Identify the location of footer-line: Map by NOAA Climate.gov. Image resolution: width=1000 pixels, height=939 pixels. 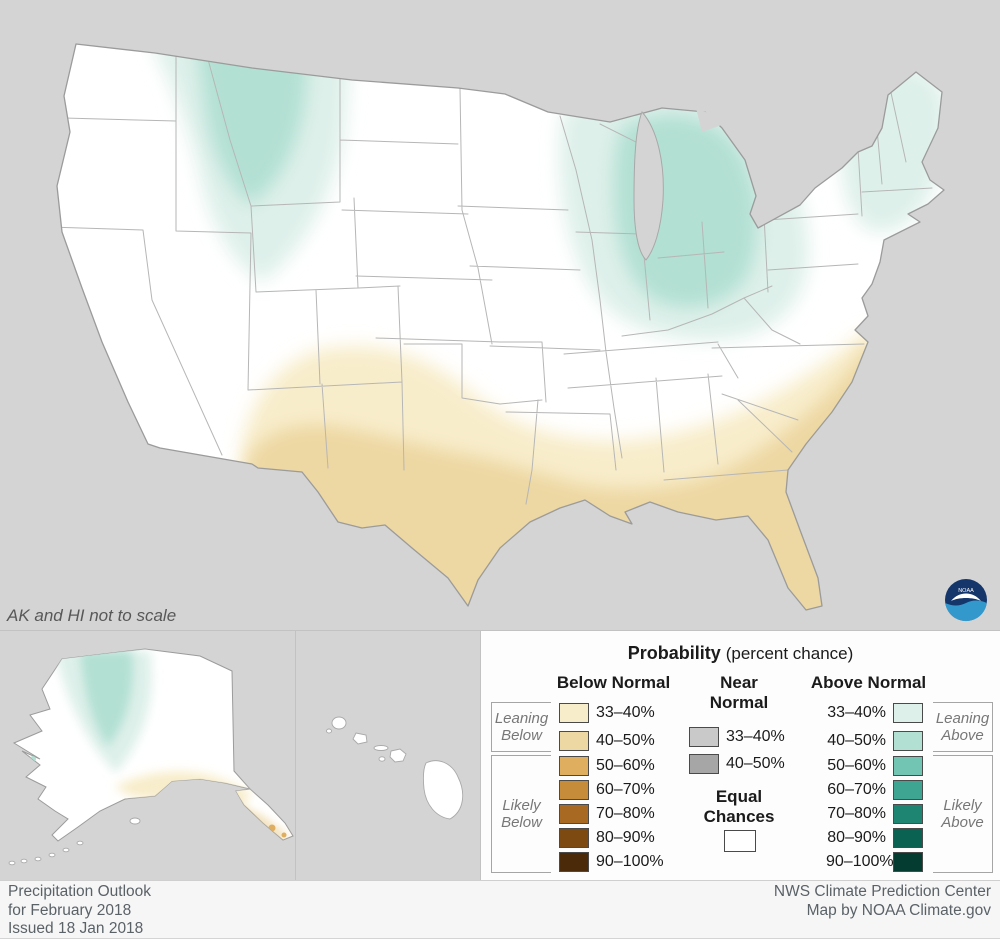
(898, 910).